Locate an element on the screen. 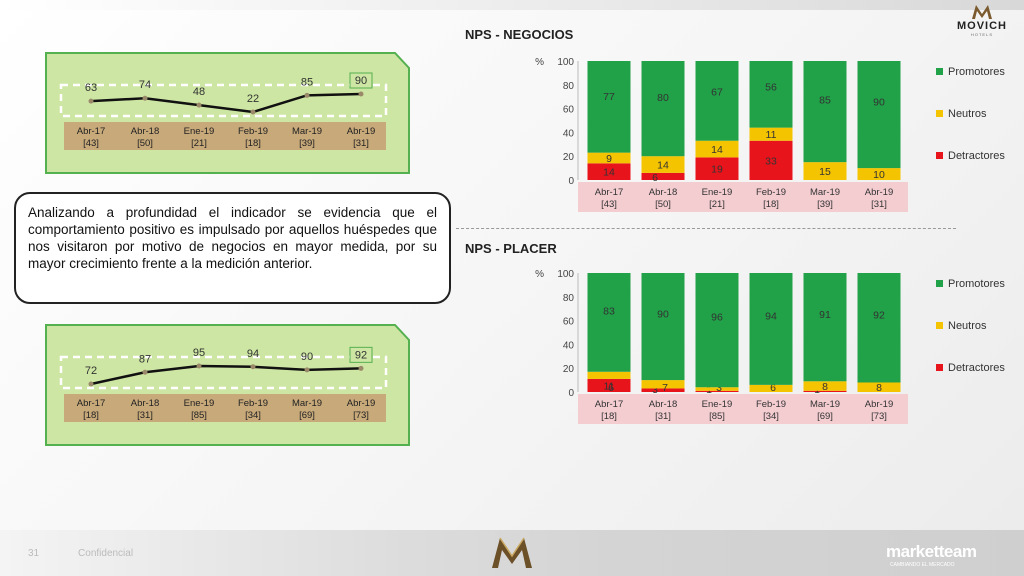 Image resolution: width=1024 pixels, height=576 pixels. logo-text: MOVICH is located at coordinates (982, 26).